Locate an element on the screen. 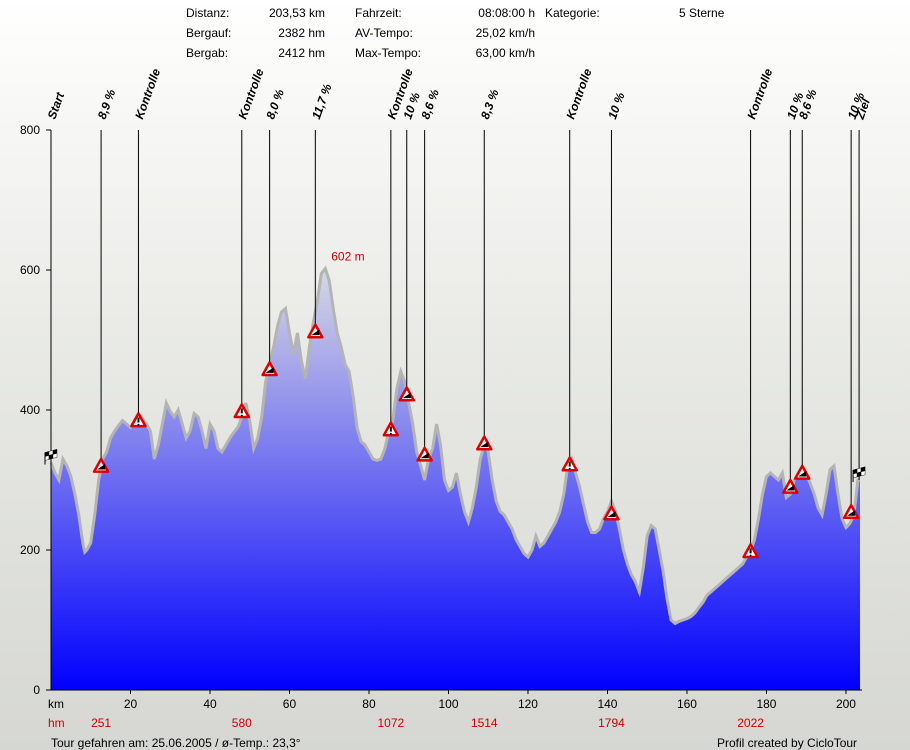 The width and height of the screenshot is (910, 750). hm-value-label: 1514 is located at coordinates (484, 723).